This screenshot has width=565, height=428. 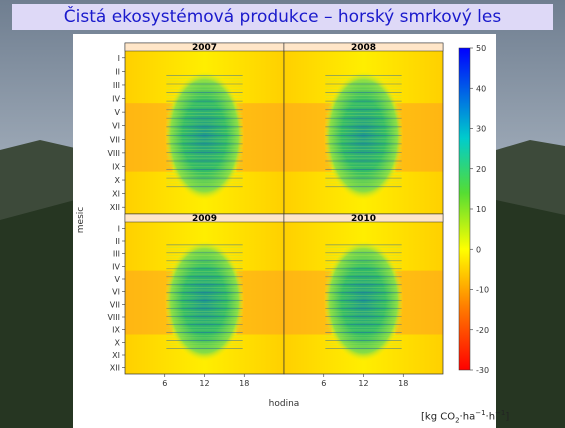 I want to click on panel-2009: 2009, so click(x=204, y=294).